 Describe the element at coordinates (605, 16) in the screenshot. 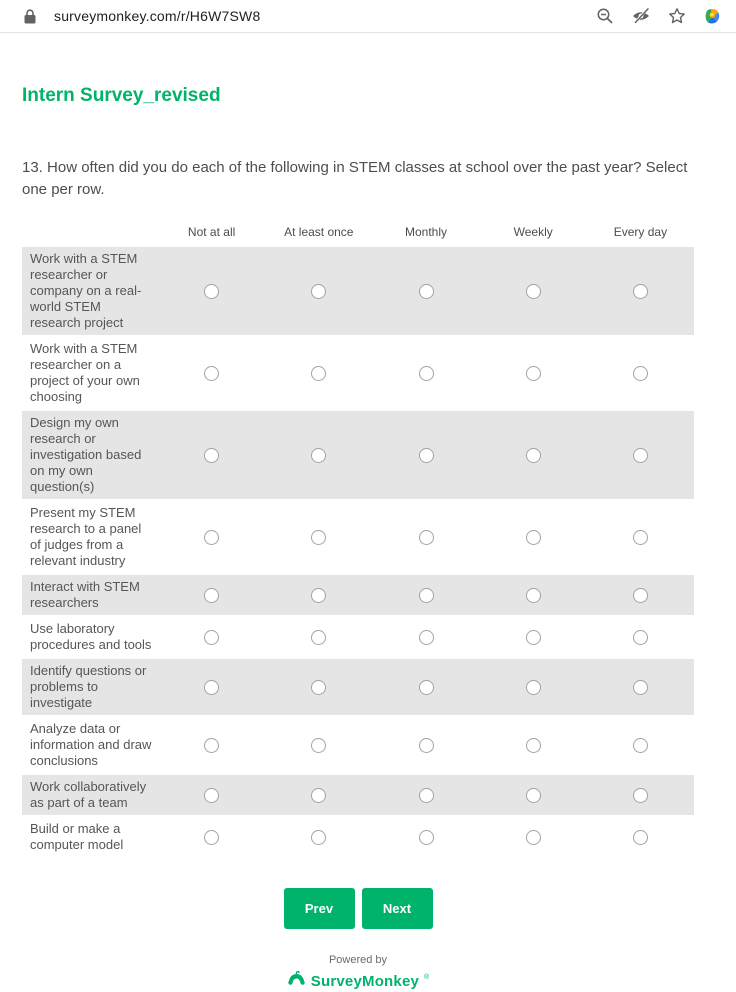

I see `zoom-out-icon` at that location.